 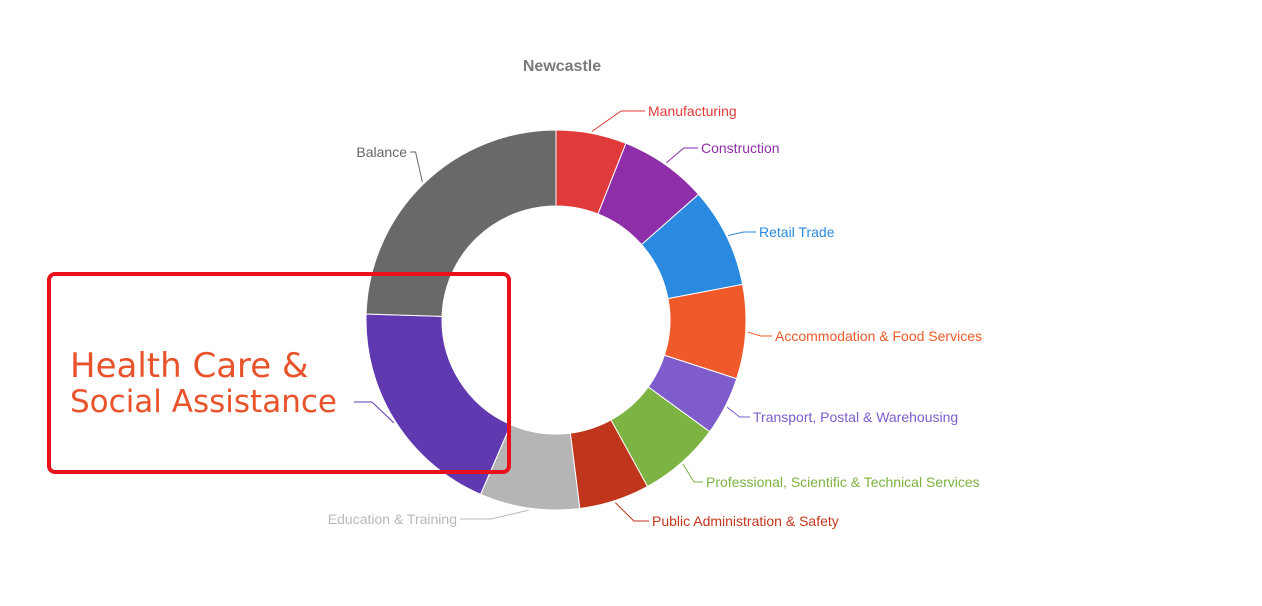 I want to click on callout-annotation: Health Care & Social Assistance, so click(x=203, y=384).